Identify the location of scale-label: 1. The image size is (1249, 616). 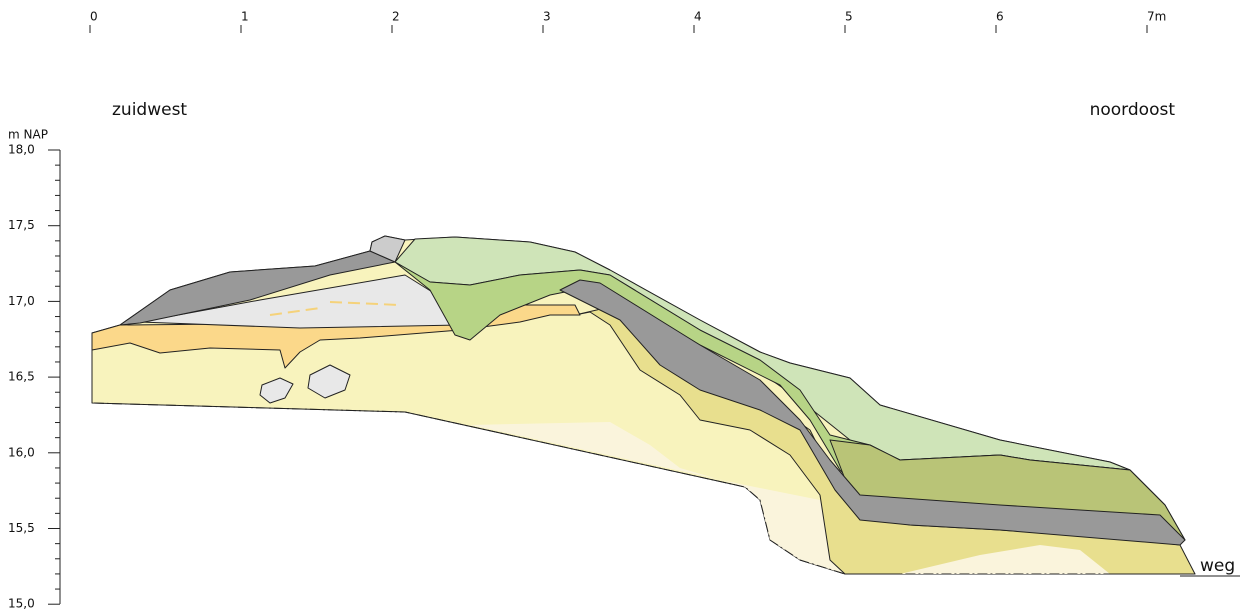
(245, 17).